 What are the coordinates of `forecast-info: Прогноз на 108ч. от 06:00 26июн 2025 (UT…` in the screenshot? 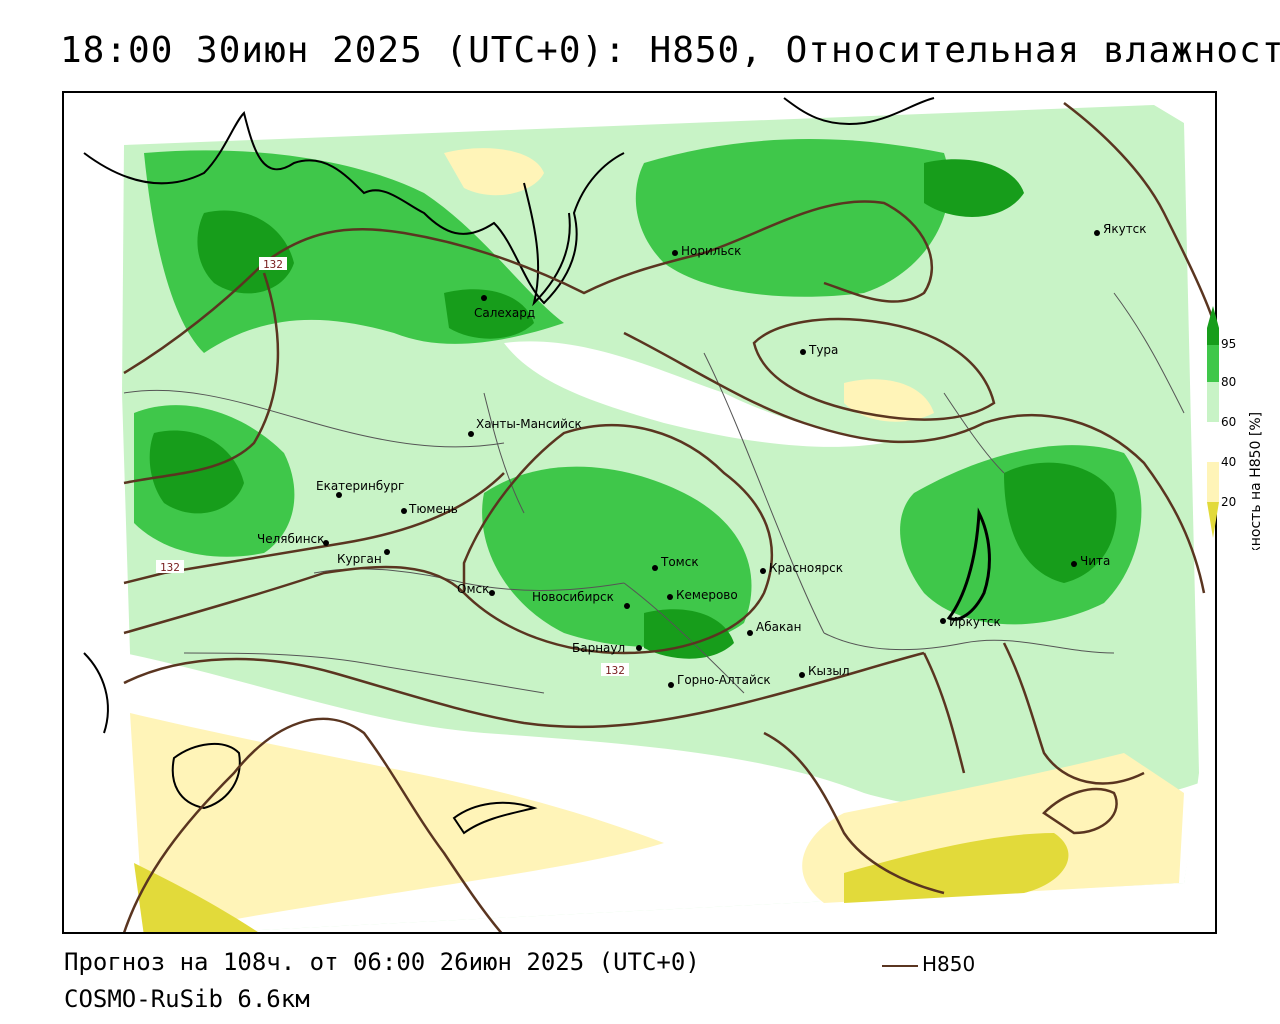 It's located at (382, 962).